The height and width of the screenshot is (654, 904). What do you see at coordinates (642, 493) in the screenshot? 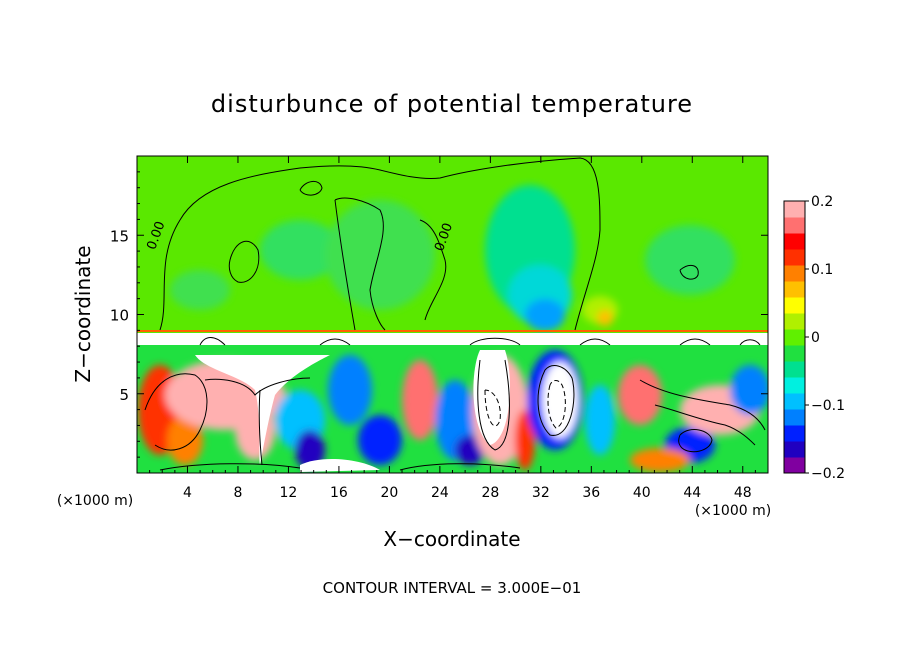
I see `x-tick-label: 40` at bounding box center [642, 493].